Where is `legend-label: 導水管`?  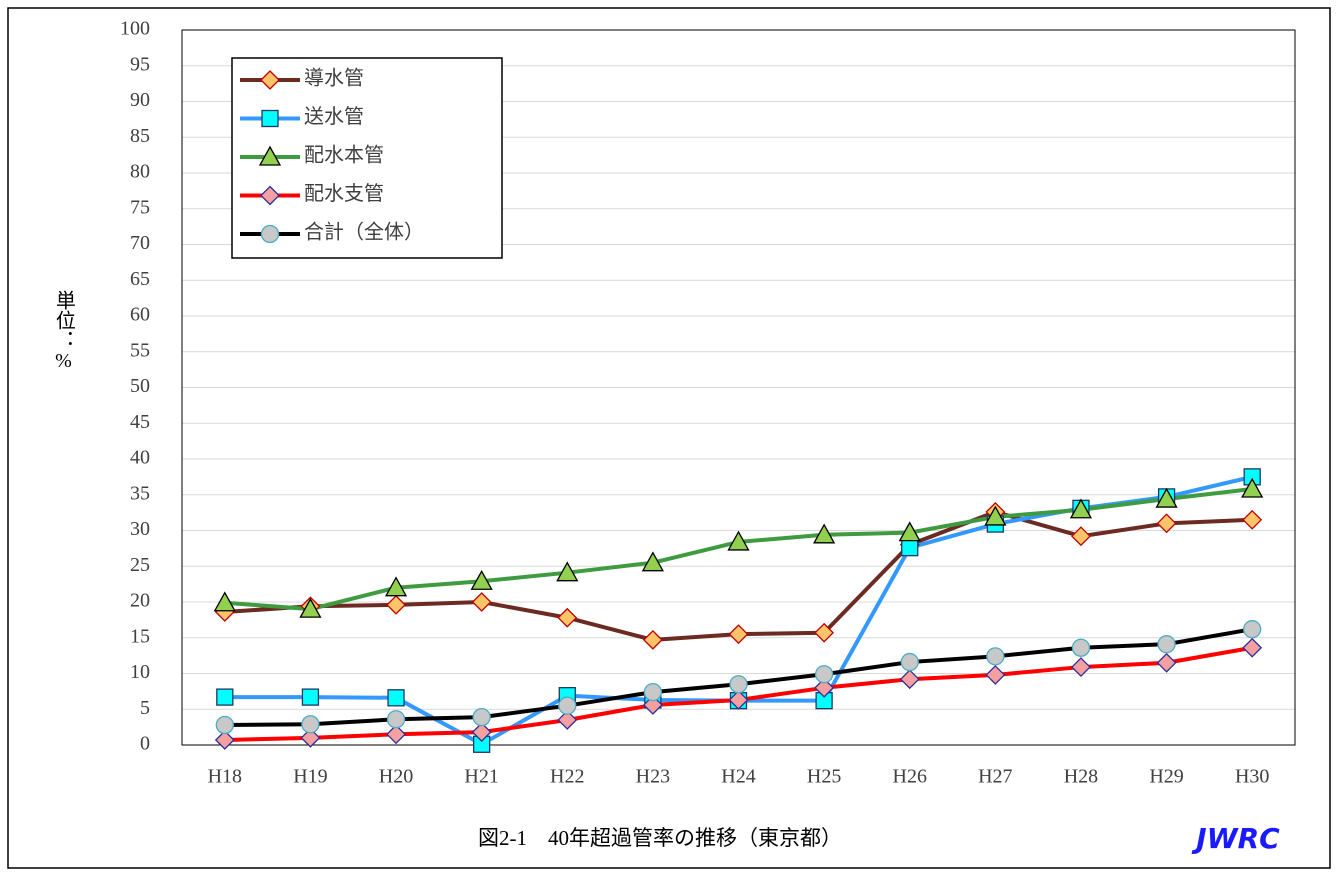 legend-label: 導水管 is located at coordinates (334, 78).